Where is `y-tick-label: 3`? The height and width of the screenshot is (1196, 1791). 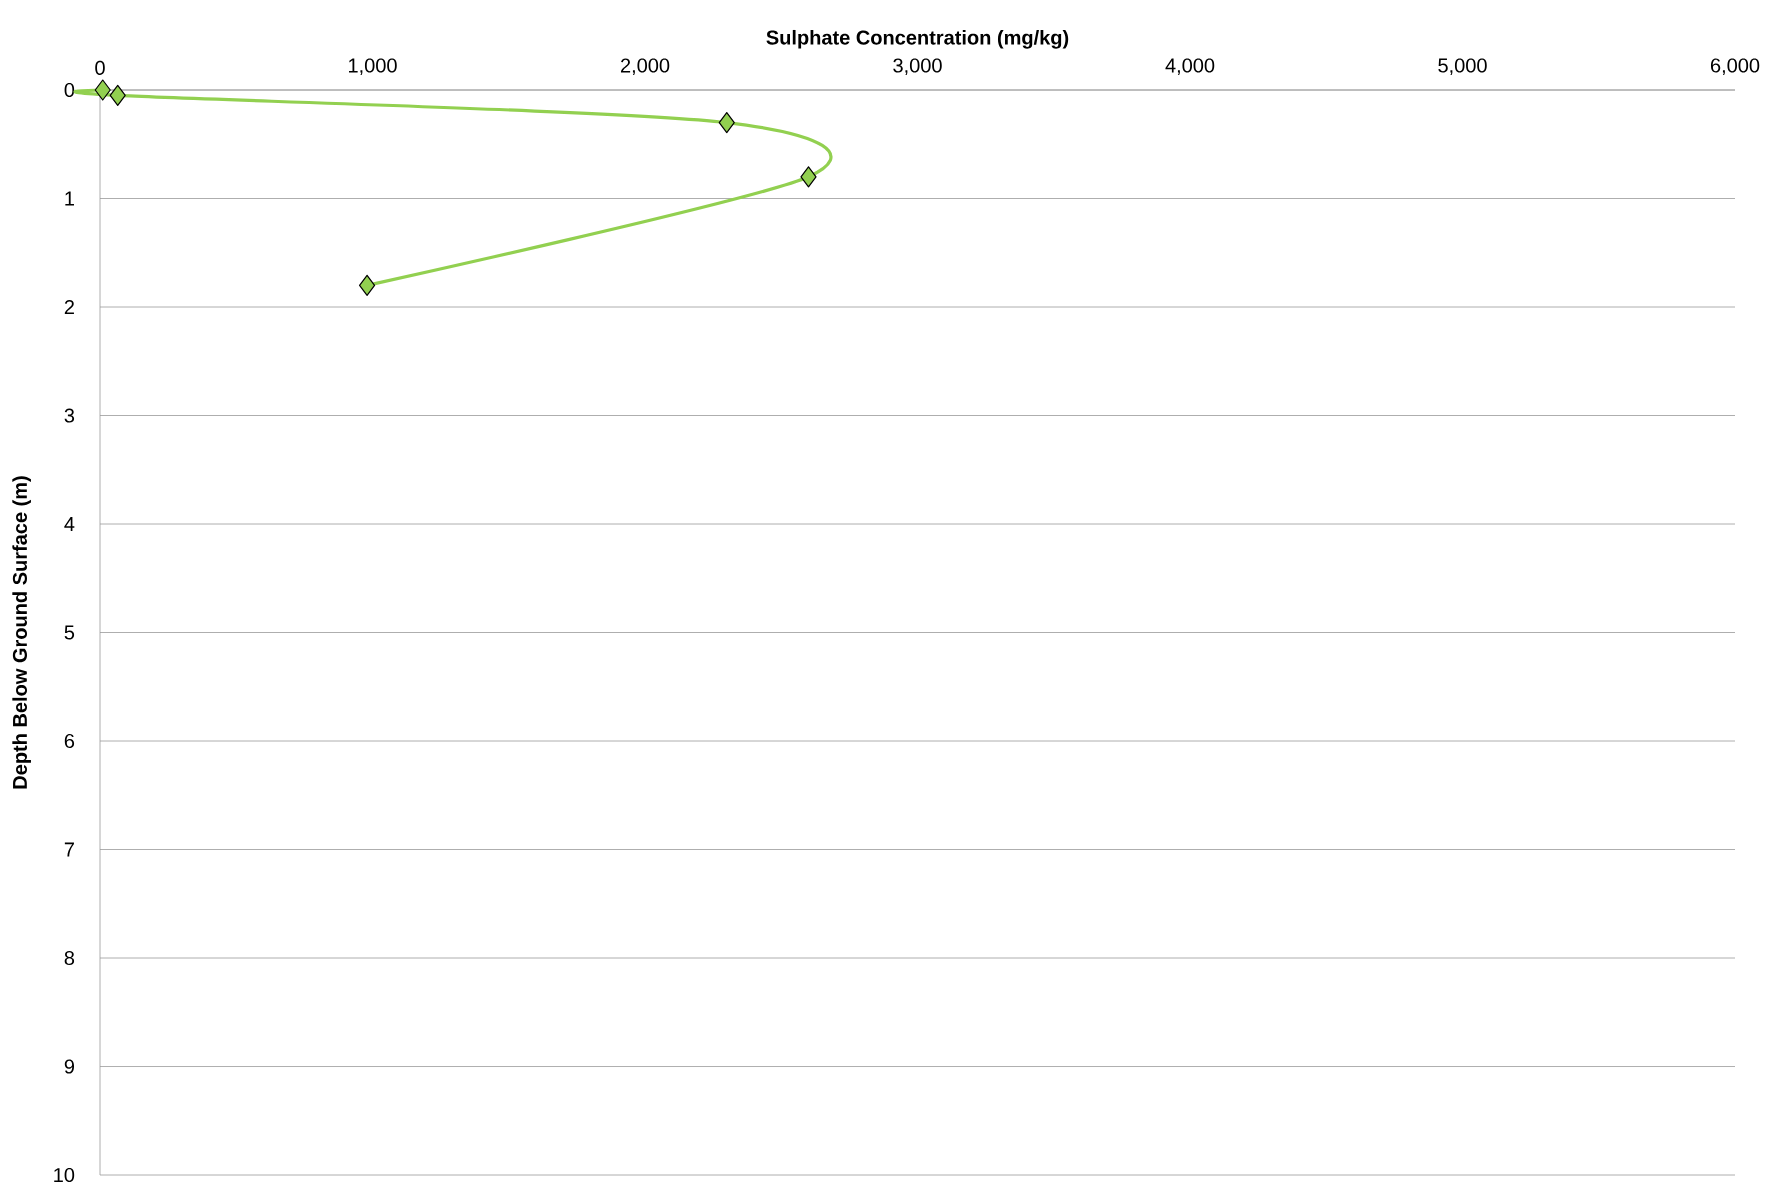 y-tick-label: 3 is located at coordinates (69, 415).